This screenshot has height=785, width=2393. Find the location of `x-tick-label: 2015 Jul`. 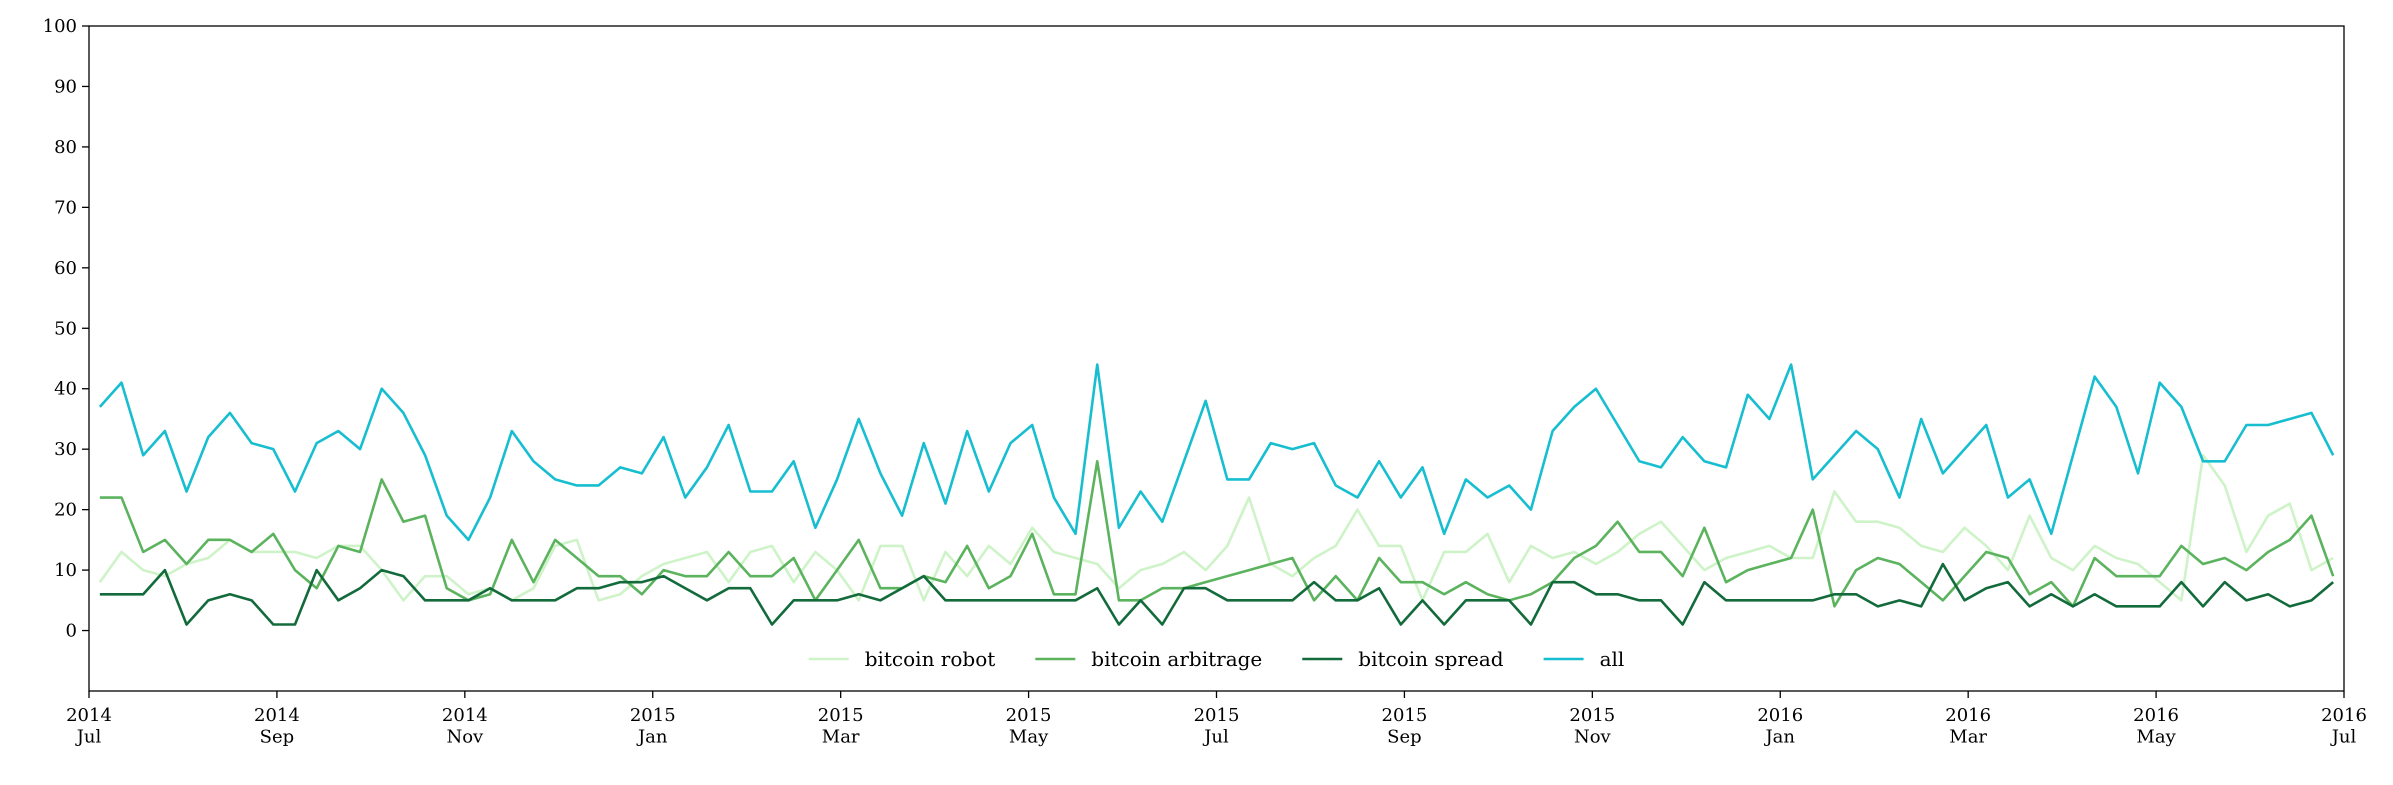

x-tick-label: 2015 Jul is located at coordinates (1217, 726).